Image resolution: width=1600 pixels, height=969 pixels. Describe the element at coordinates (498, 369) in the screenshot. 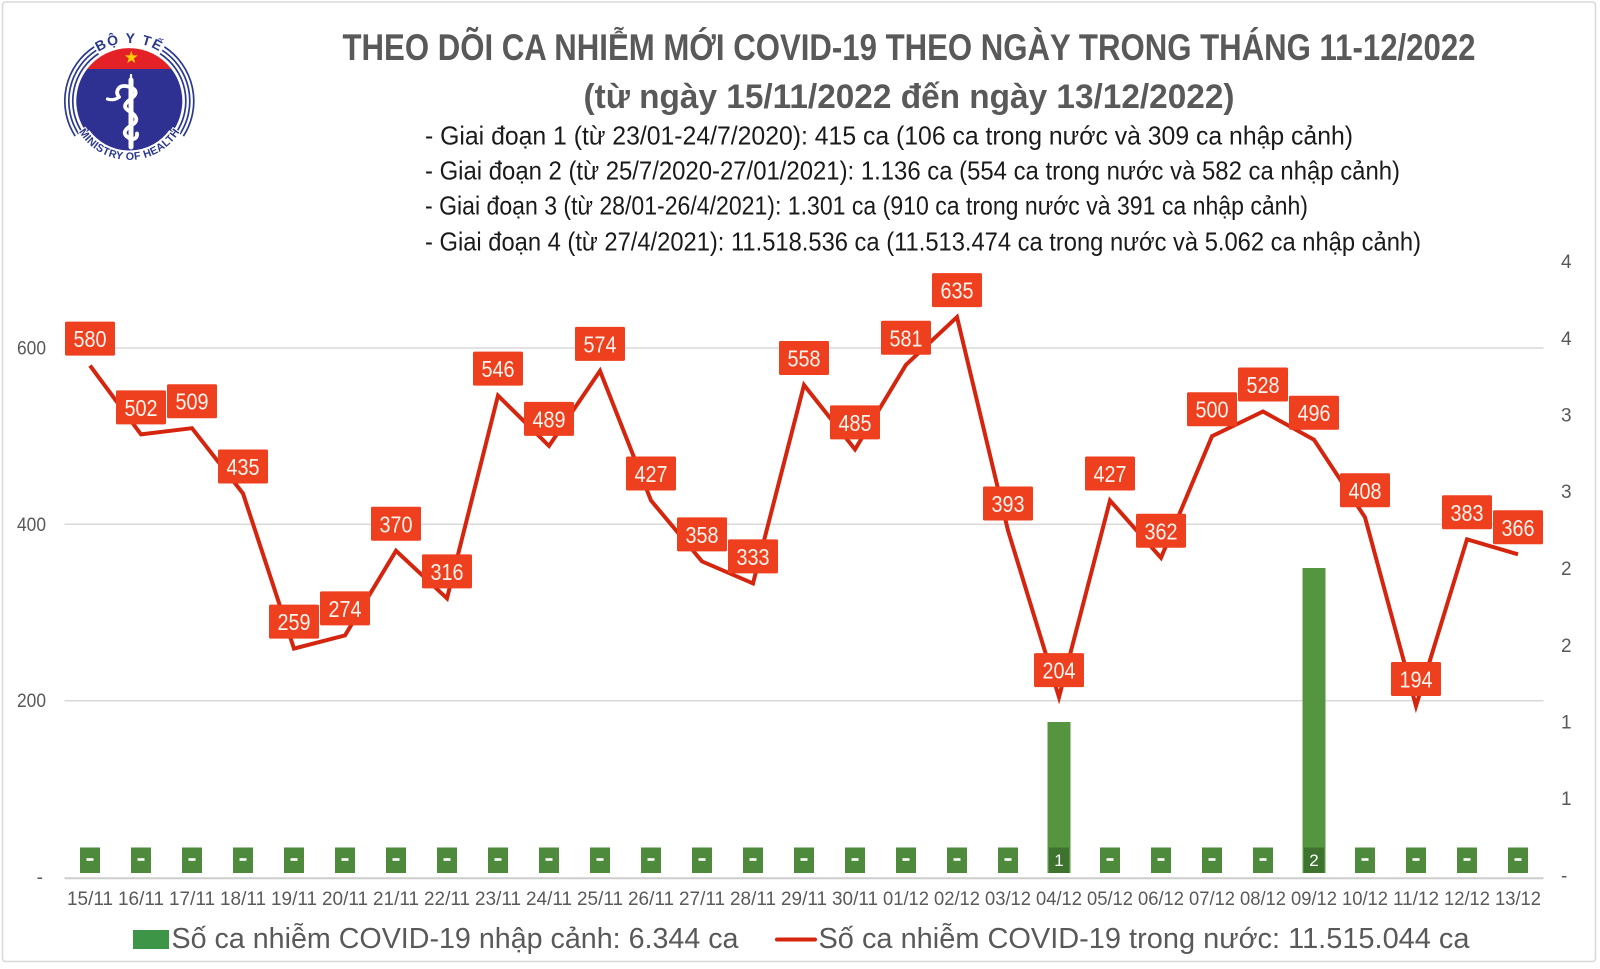

I see `svg-text: 546` at that location.